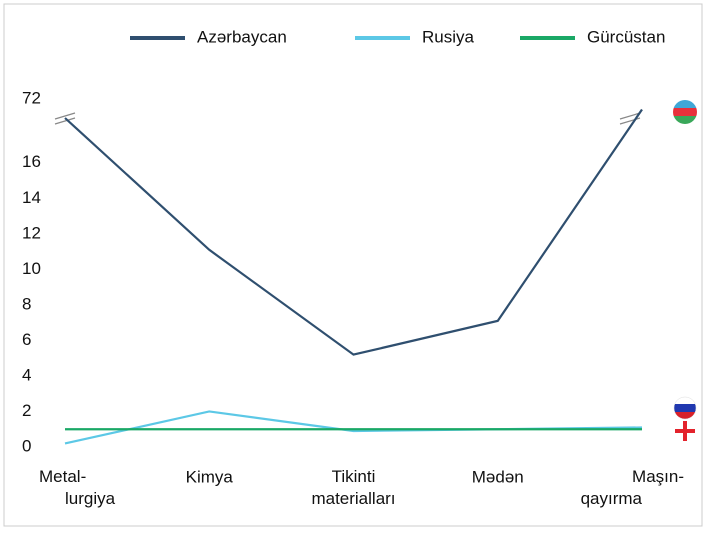 The image size is (707, 533). Describe the element at coordinates (242, 36) in the screenshot. I see `legend-label: Azərbaycan` at that location.